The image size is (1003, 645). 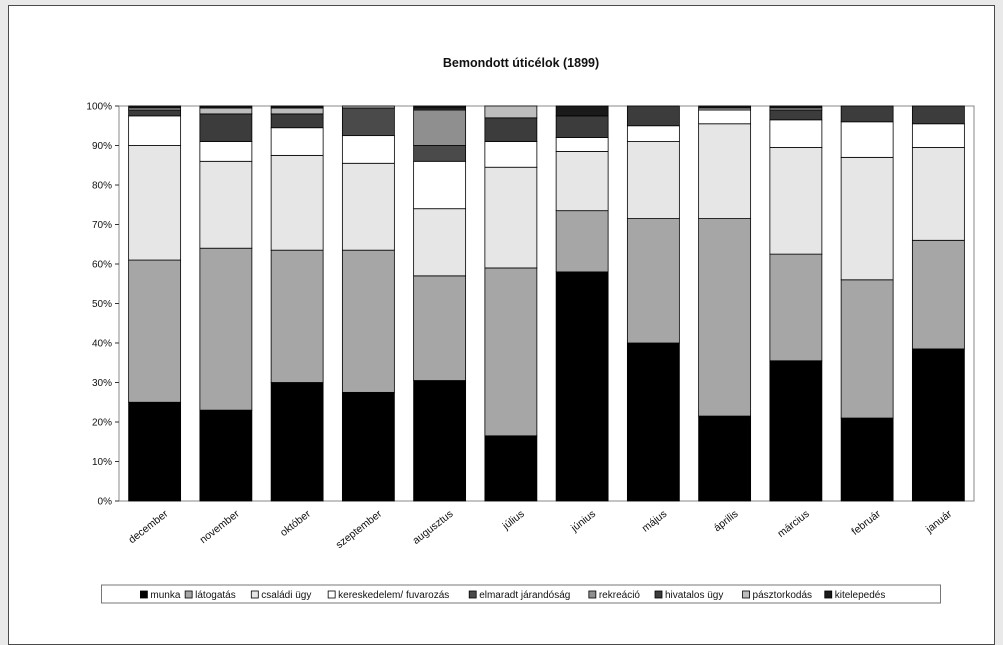 What do you see at coordinates (725, 521) in the screenshot?
I see `x-category-label: április` at bounding box center [725, 521].